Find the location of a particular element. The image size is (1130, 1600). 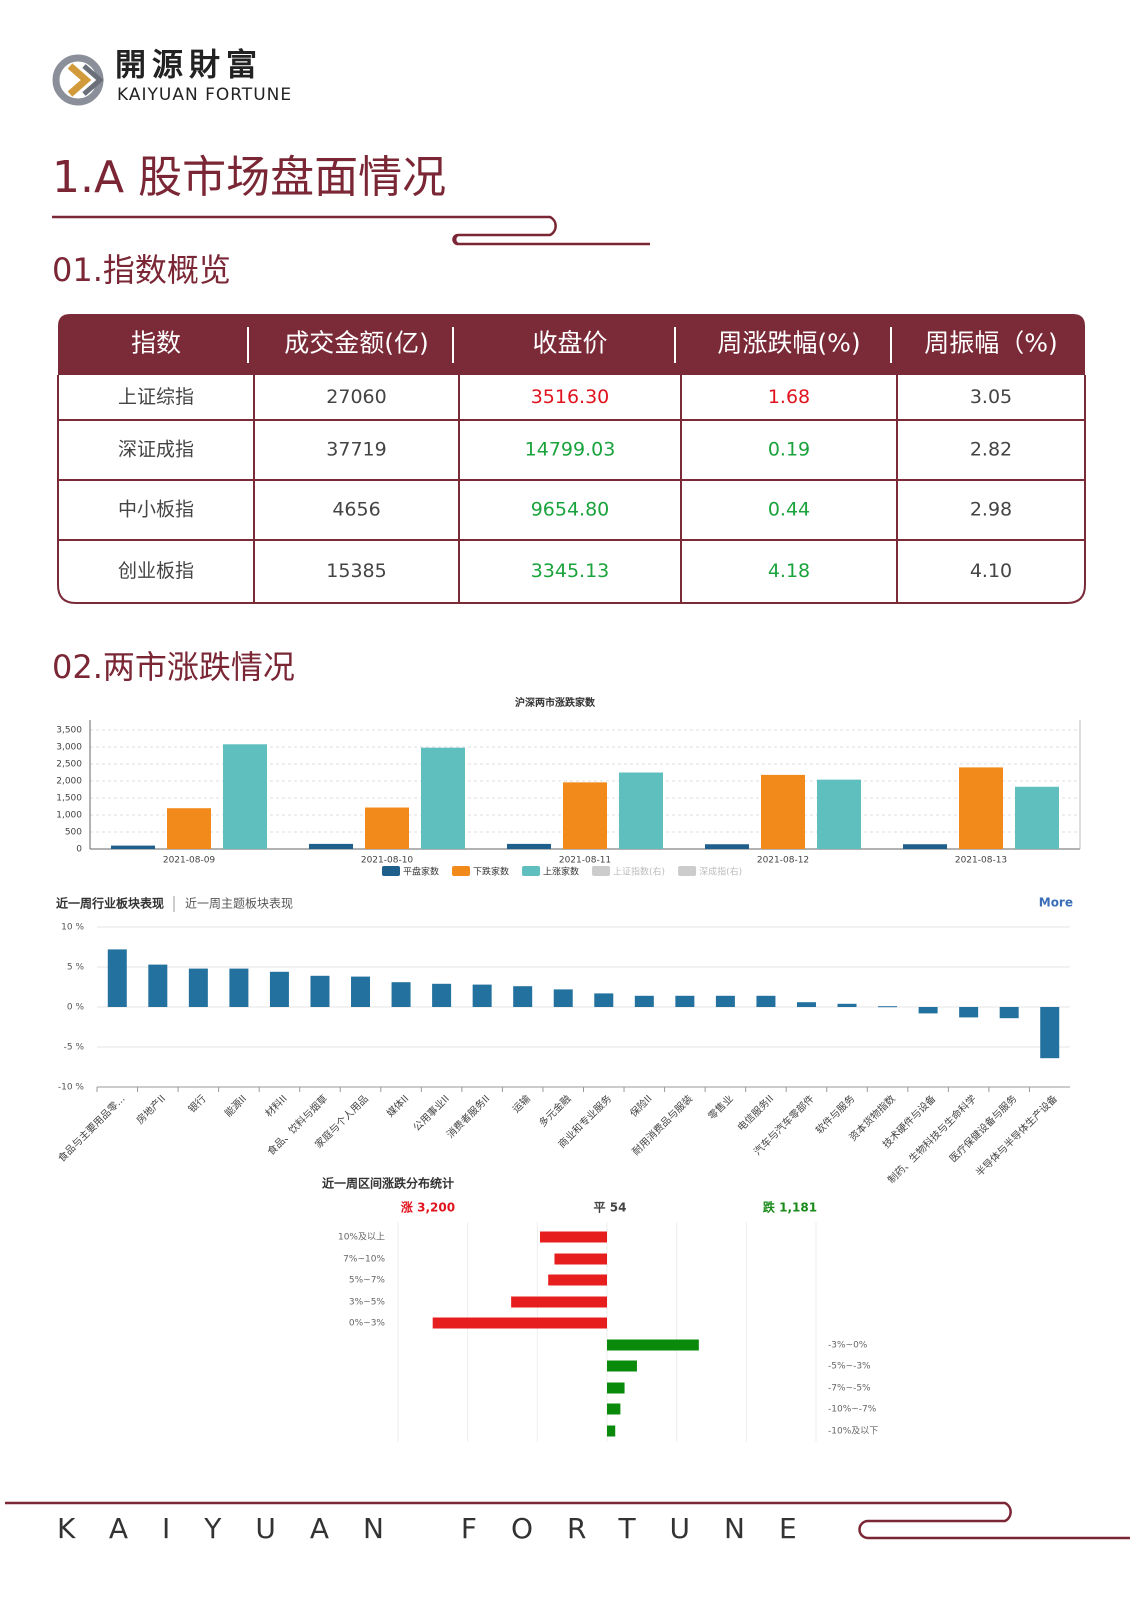

brand-en: KAIYUAN FORTUNE is located at coordinates (204, 95).